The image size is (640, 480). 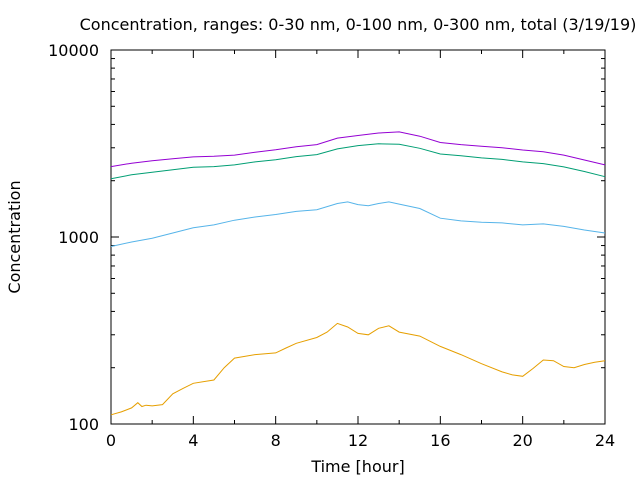 What do you see at coordinates (358, 440) in the screenshot?
I see `x-tick-label: 12` at bounding box center [358, 440].